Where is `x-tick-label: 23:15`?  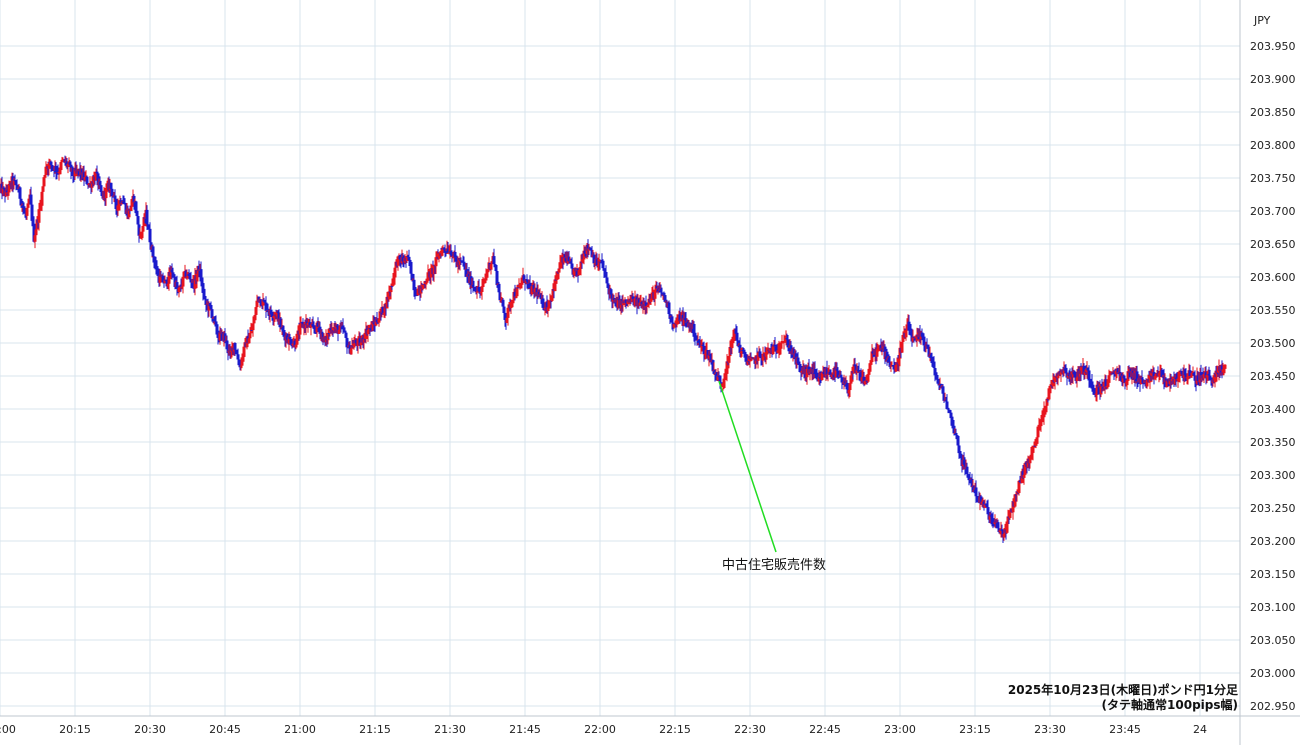 x-tick-label: 23:15 is located at coordinates (975, 729).